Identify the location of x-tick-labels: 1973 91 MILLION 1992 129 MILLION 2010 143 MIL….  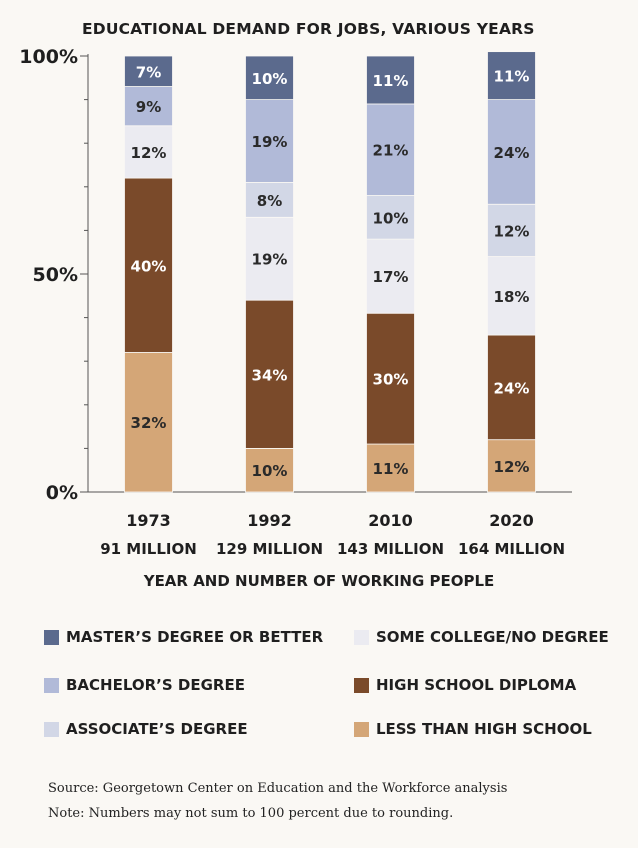
(332, 534).